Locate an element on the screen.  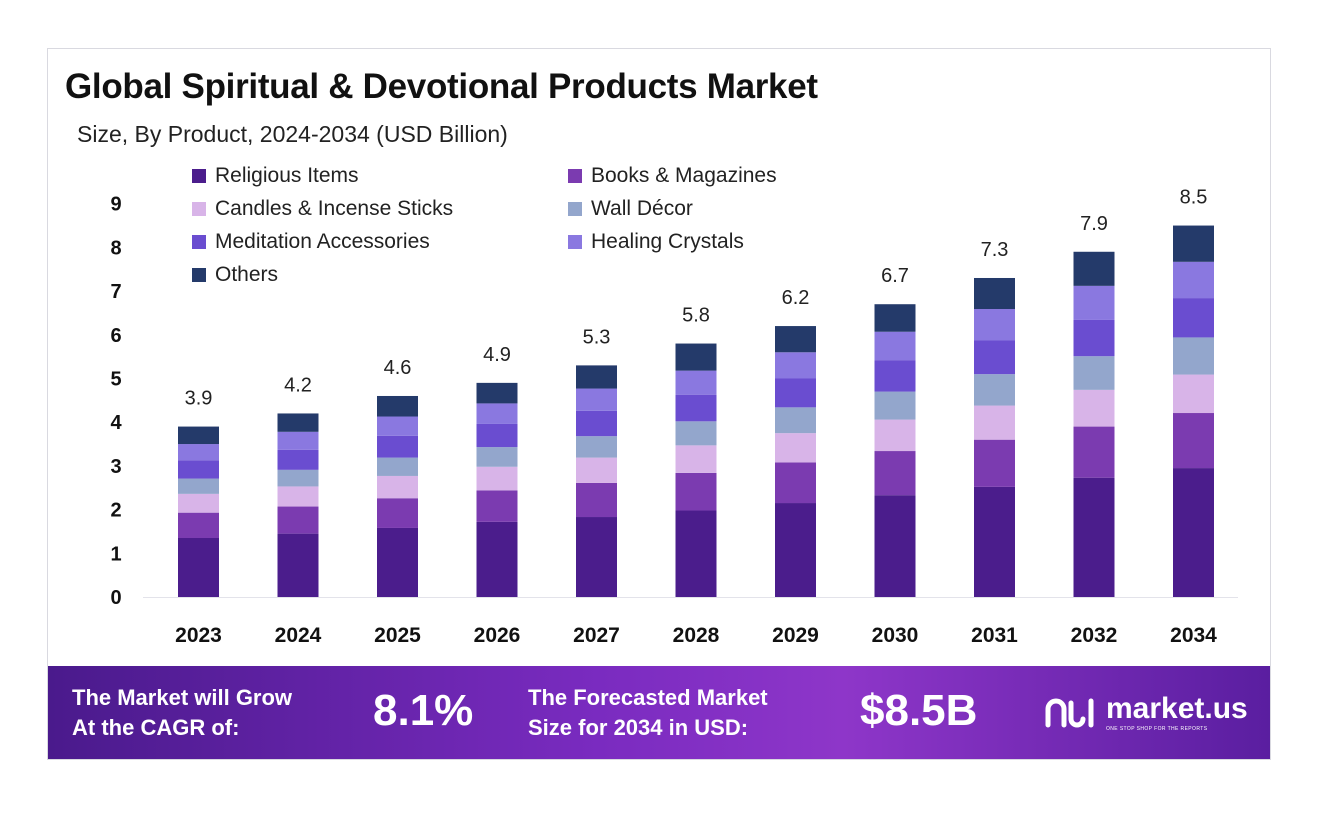
x-tick-label: 2027 is located at coordinates (596, 635).